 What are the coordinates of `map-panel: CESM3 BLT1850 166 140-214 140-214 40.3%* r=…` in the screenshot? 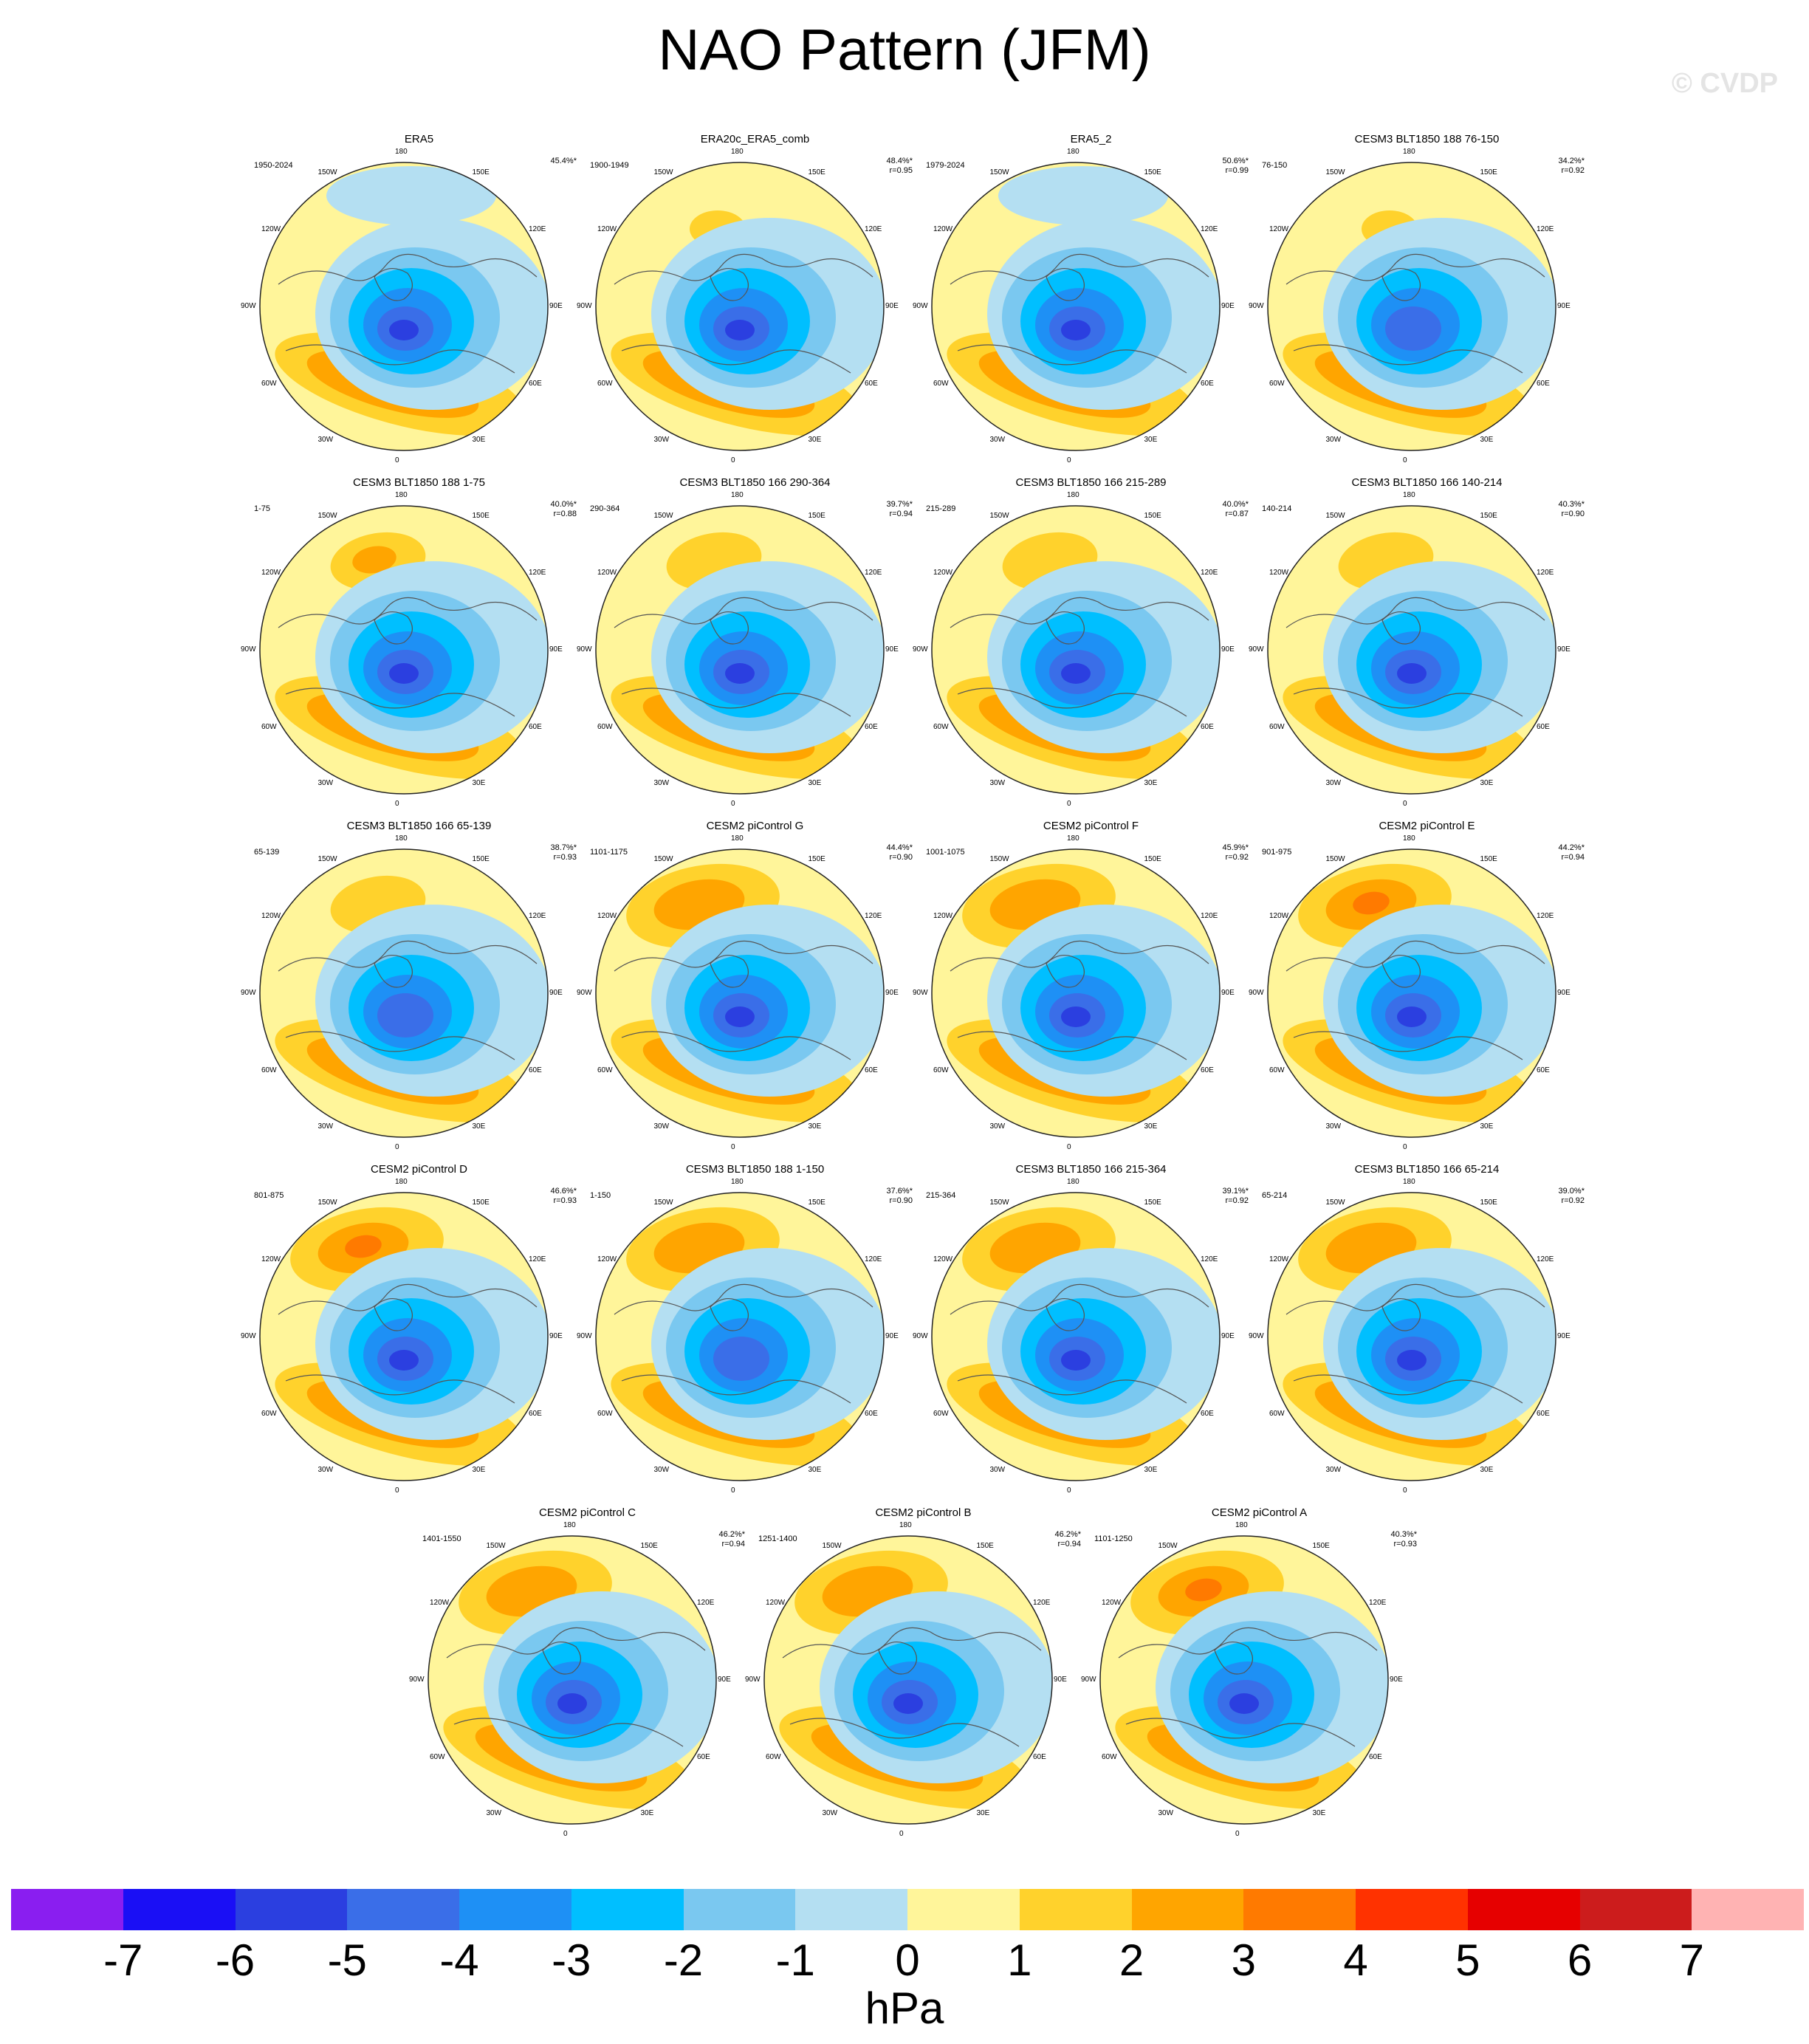 It's located at (1422, 649).